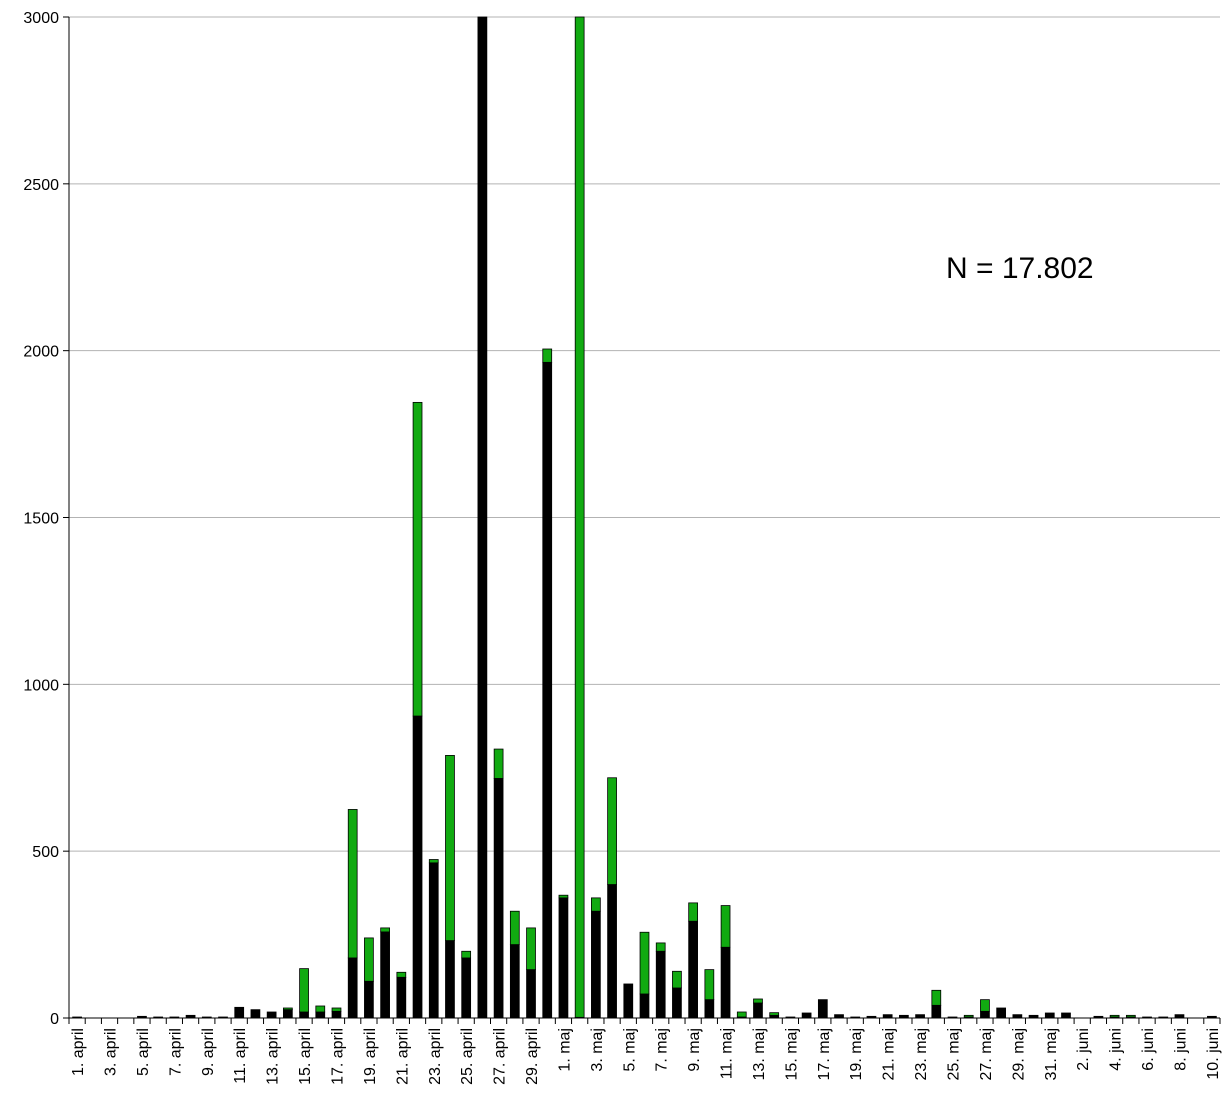  What do you see at coordinates (727, 1053) in the screenshot?
I see `x-tick-label: 11. maj` at bounding box center [727, 1053].